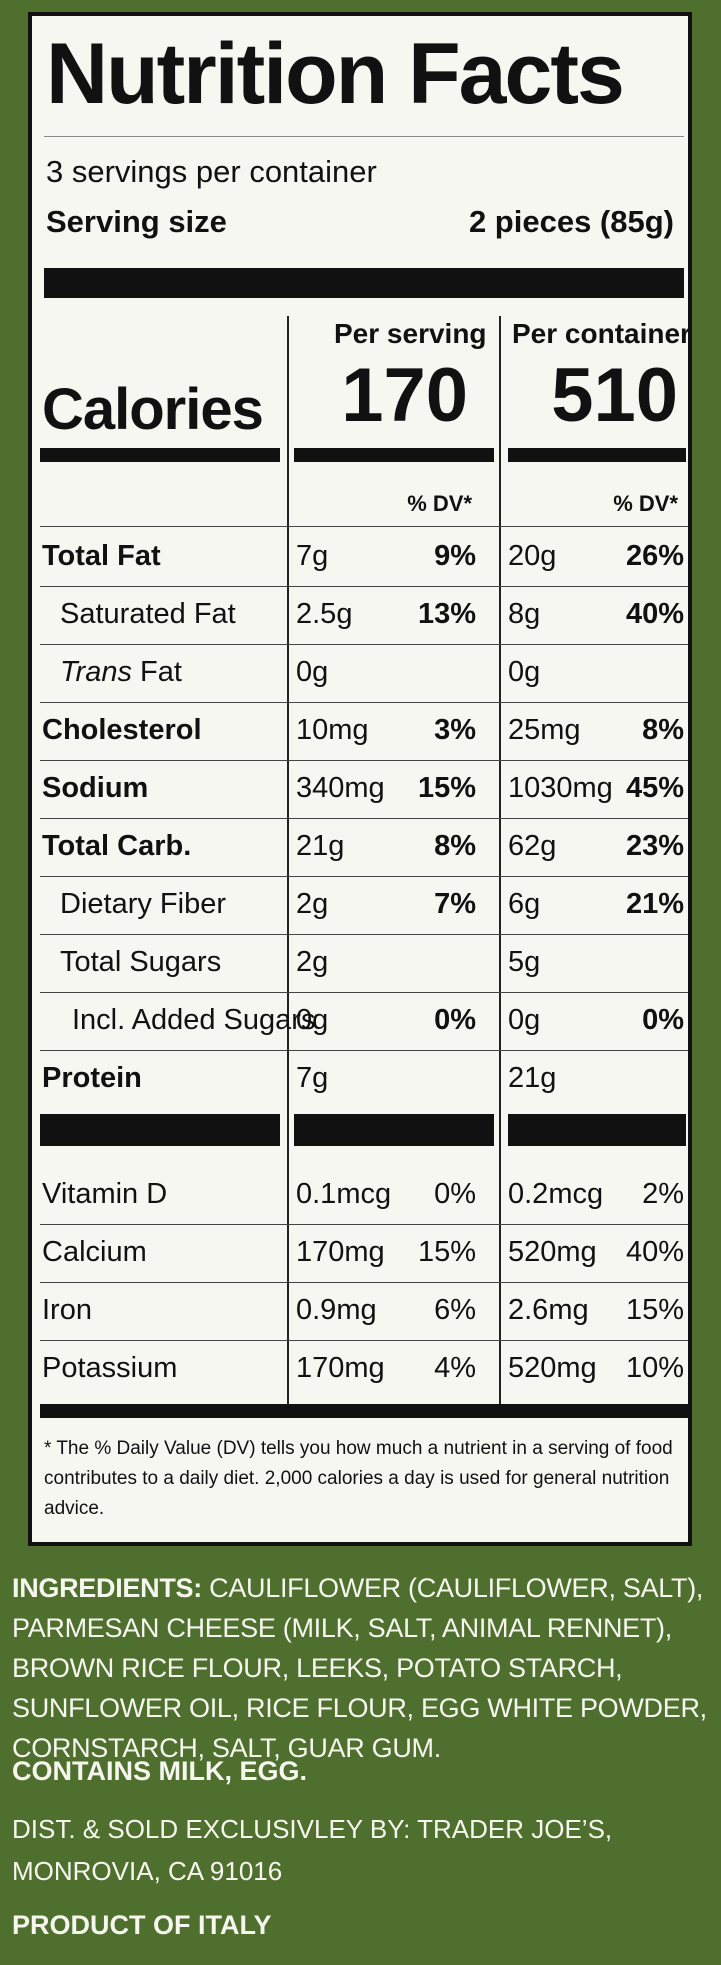 The width and height of the screenshot is (721, 1965). I want to click on calories-per-container: 510, so click(614, 395).